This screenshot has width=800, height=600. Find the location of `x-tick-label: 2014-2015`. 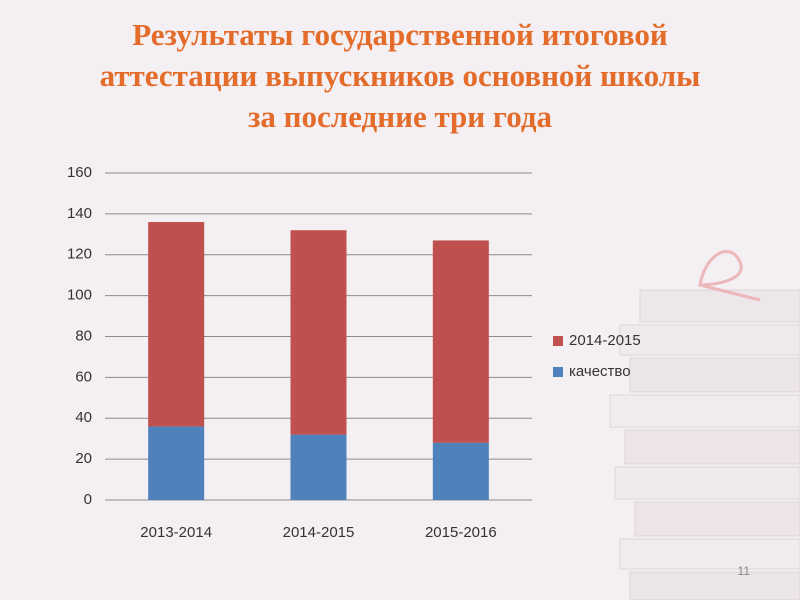

x-tick-label: 2014-2015 is located at coordinates (319, 532).